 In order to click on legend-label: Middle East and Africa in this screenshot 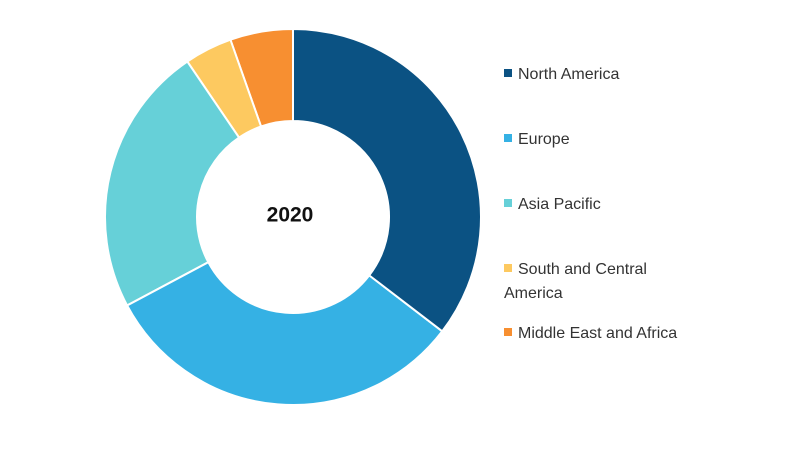, I will do `click(598, 333)`.